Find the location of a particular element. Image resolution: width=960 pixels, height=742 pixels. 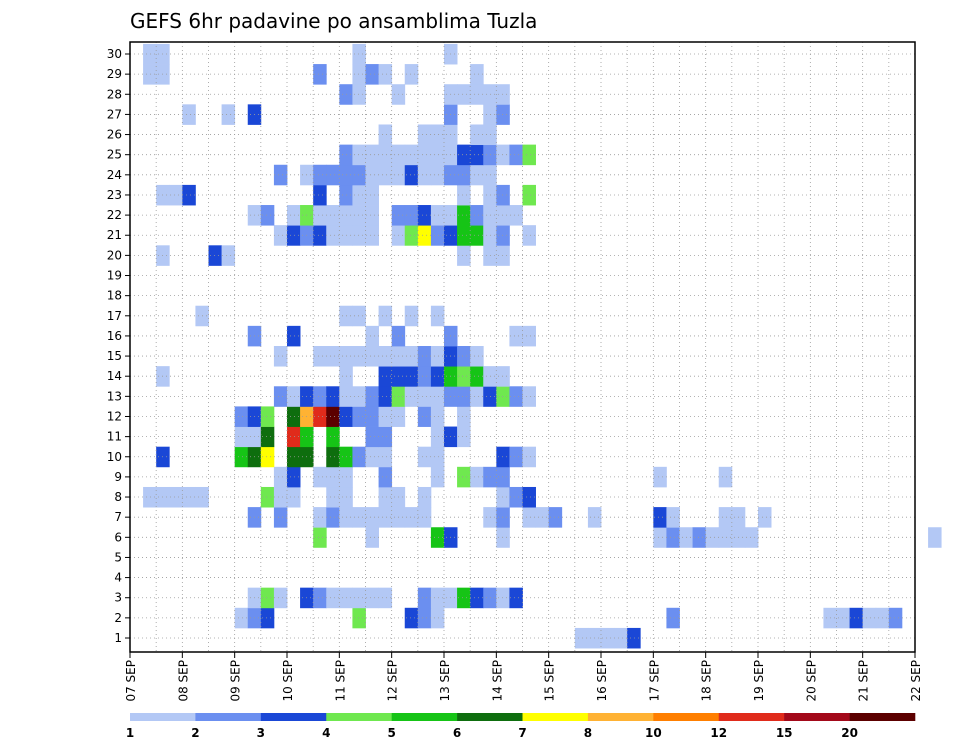

y-tick-label: 9 is located at coordinates (118, 477).